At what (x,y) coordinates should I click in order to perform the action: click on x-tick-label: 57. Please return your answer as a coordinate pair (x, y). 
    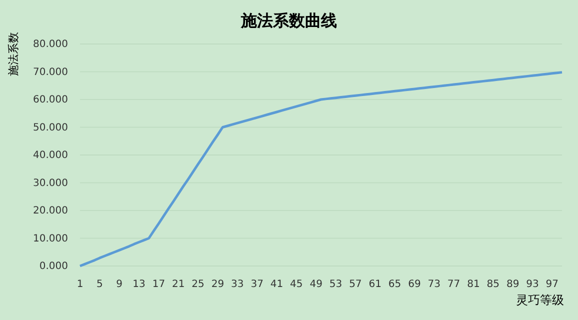
    Looking at the image, I should click on (355, 284).